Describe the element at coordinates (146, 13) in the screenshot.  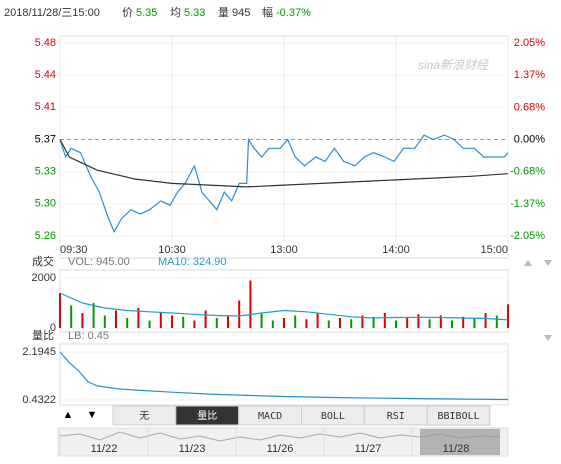
I see `header-price: 5.35` at that location.